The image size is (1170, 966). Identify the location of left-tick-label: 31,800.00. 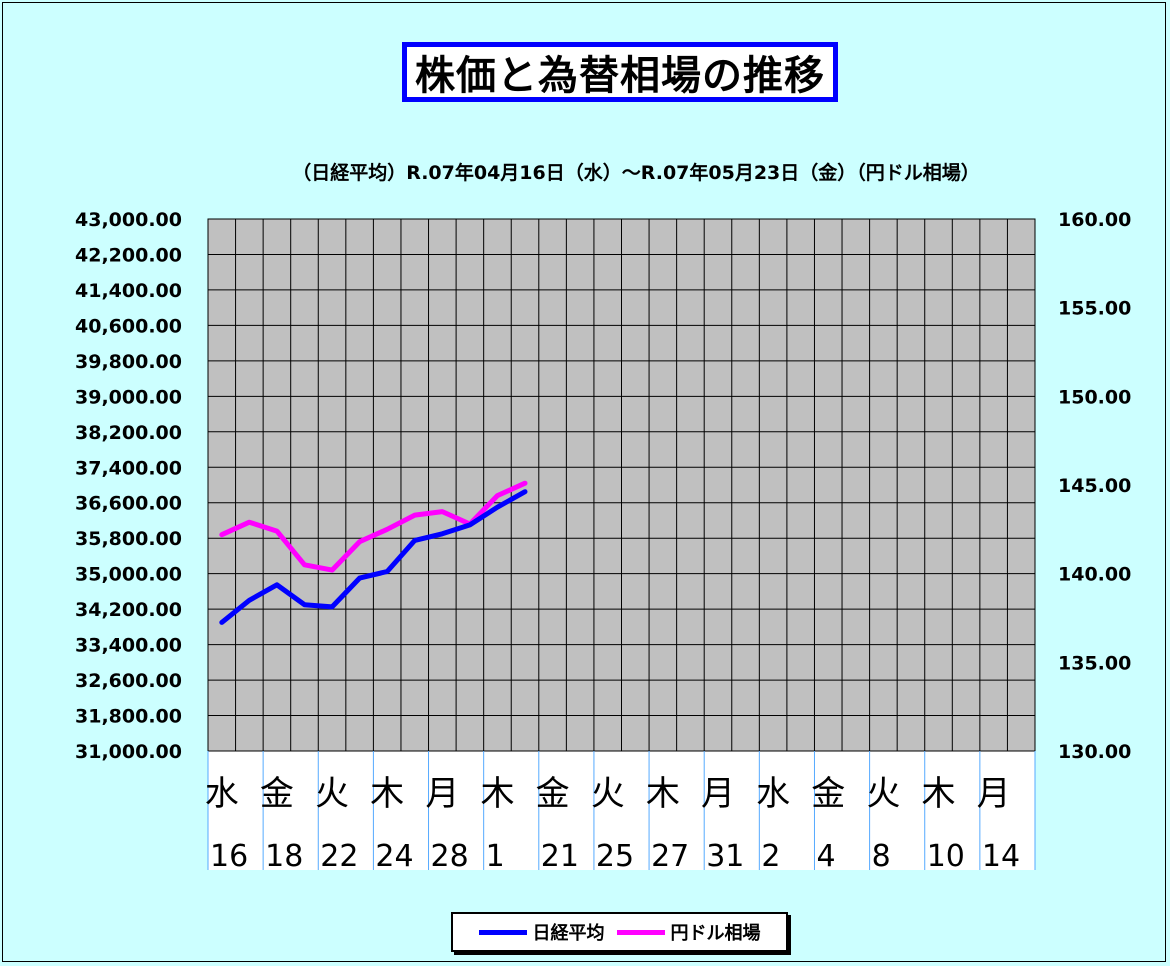
(128, 717).